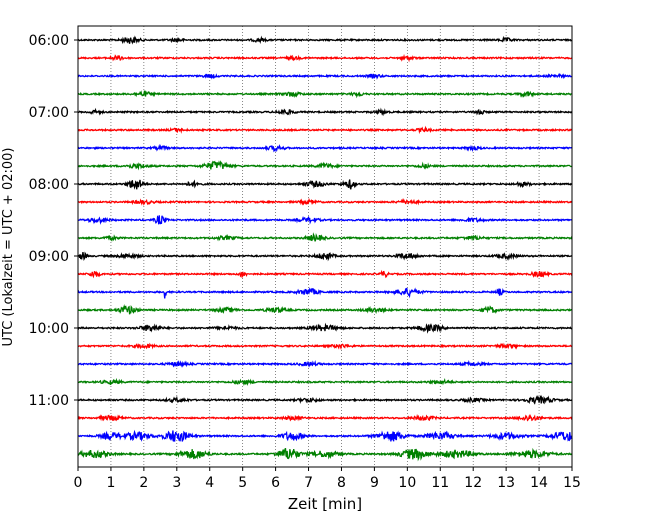  Describe the element at coordinates (143, 483) in the screenshot. I see `x-tick-label: 2` at that location.